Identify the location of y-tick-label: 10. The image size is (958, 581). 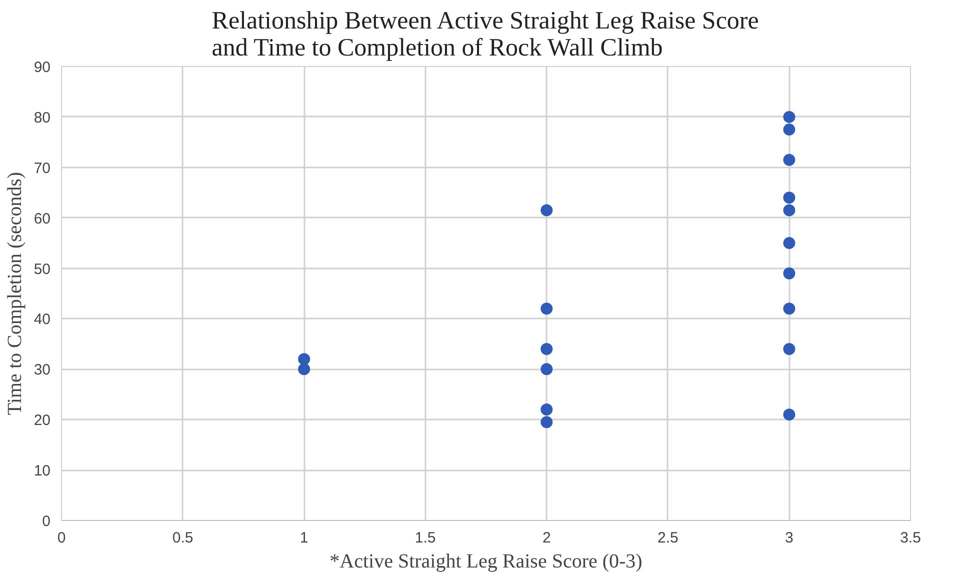
(42, 471).